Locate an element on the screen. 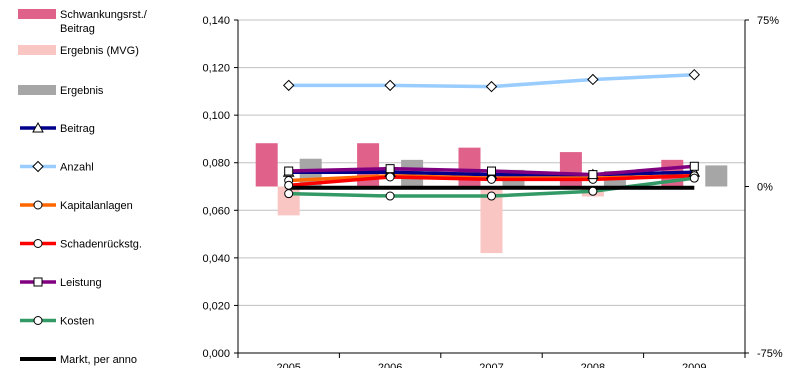 This screenshot has height=368, width=798. legend-entry: Markt, per anno is located at coordinates (78, 360).